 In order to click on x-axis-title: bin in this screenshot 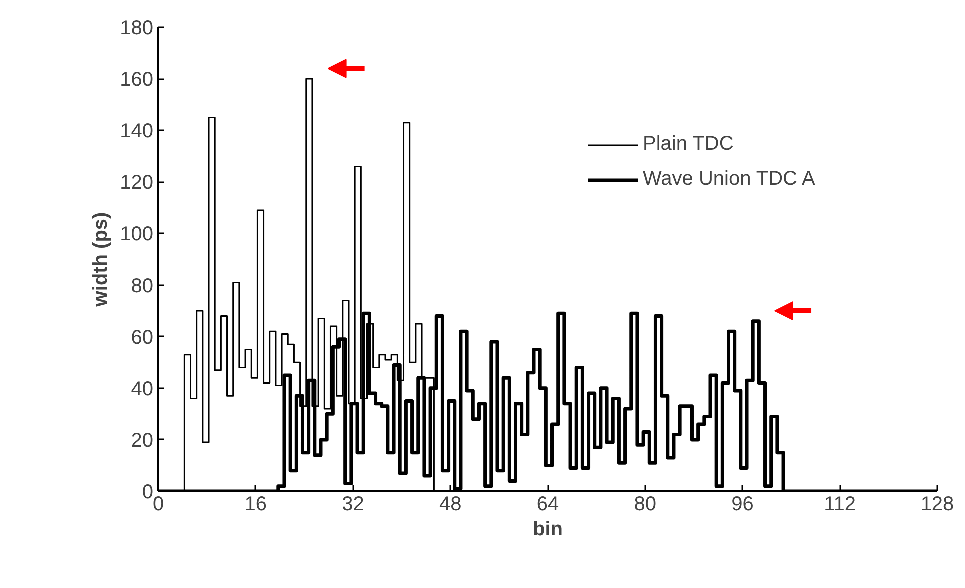, I will do `click(548, 529)`.